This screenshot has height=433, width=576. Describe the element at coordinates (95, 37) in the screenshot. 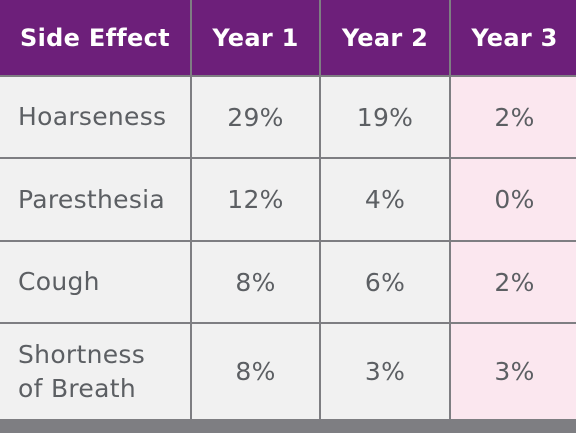

I see `header-side-effect: Side Effect` at that location.